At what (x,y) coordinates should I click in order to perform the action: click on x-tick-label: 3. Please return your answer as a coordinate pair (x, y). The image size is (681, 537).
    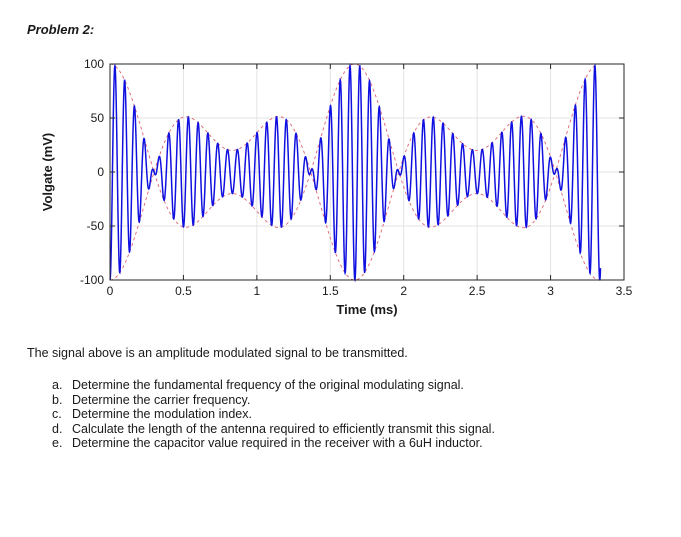
    Looking at the image, I should click on (550, 291).